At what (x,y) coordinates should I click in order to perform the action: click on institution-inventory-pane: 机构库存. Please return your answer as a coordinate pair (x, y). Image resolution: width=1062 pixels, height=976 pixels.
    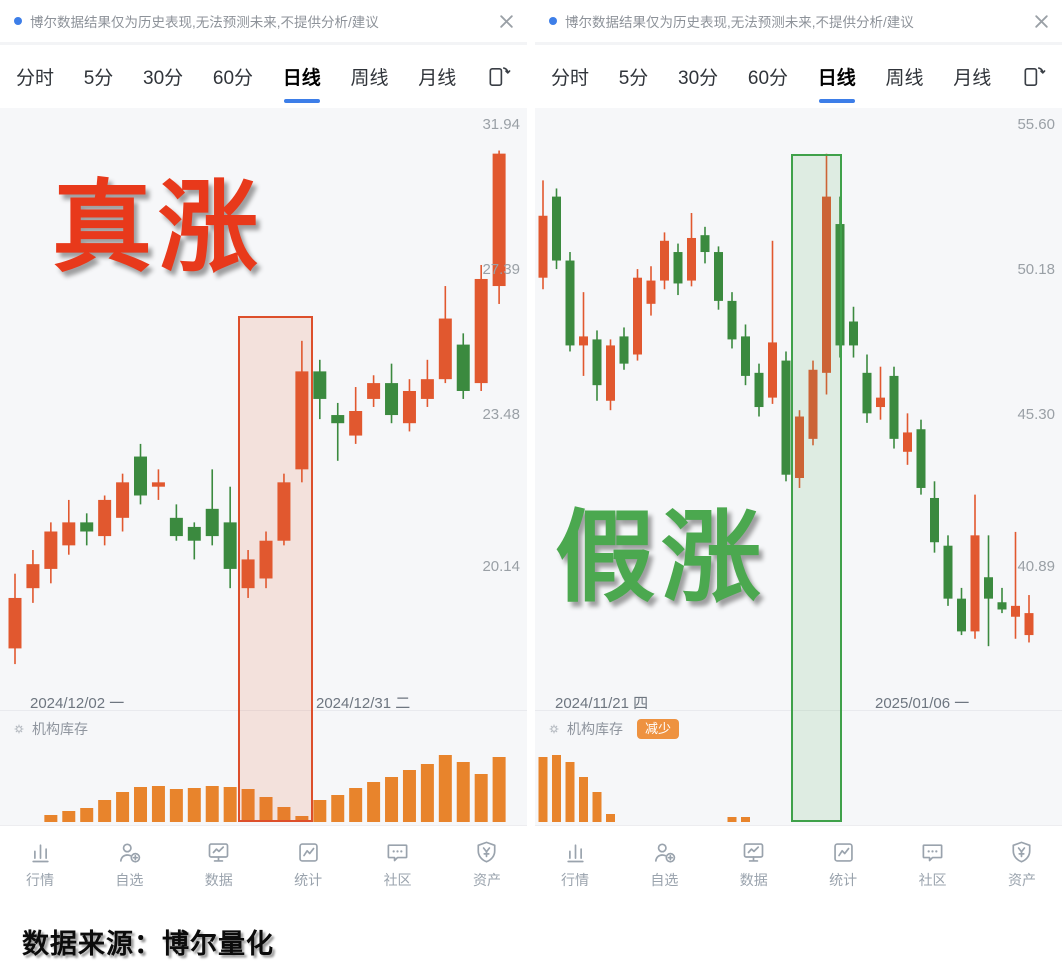
    Looking at the image, I should click on (263, 767).